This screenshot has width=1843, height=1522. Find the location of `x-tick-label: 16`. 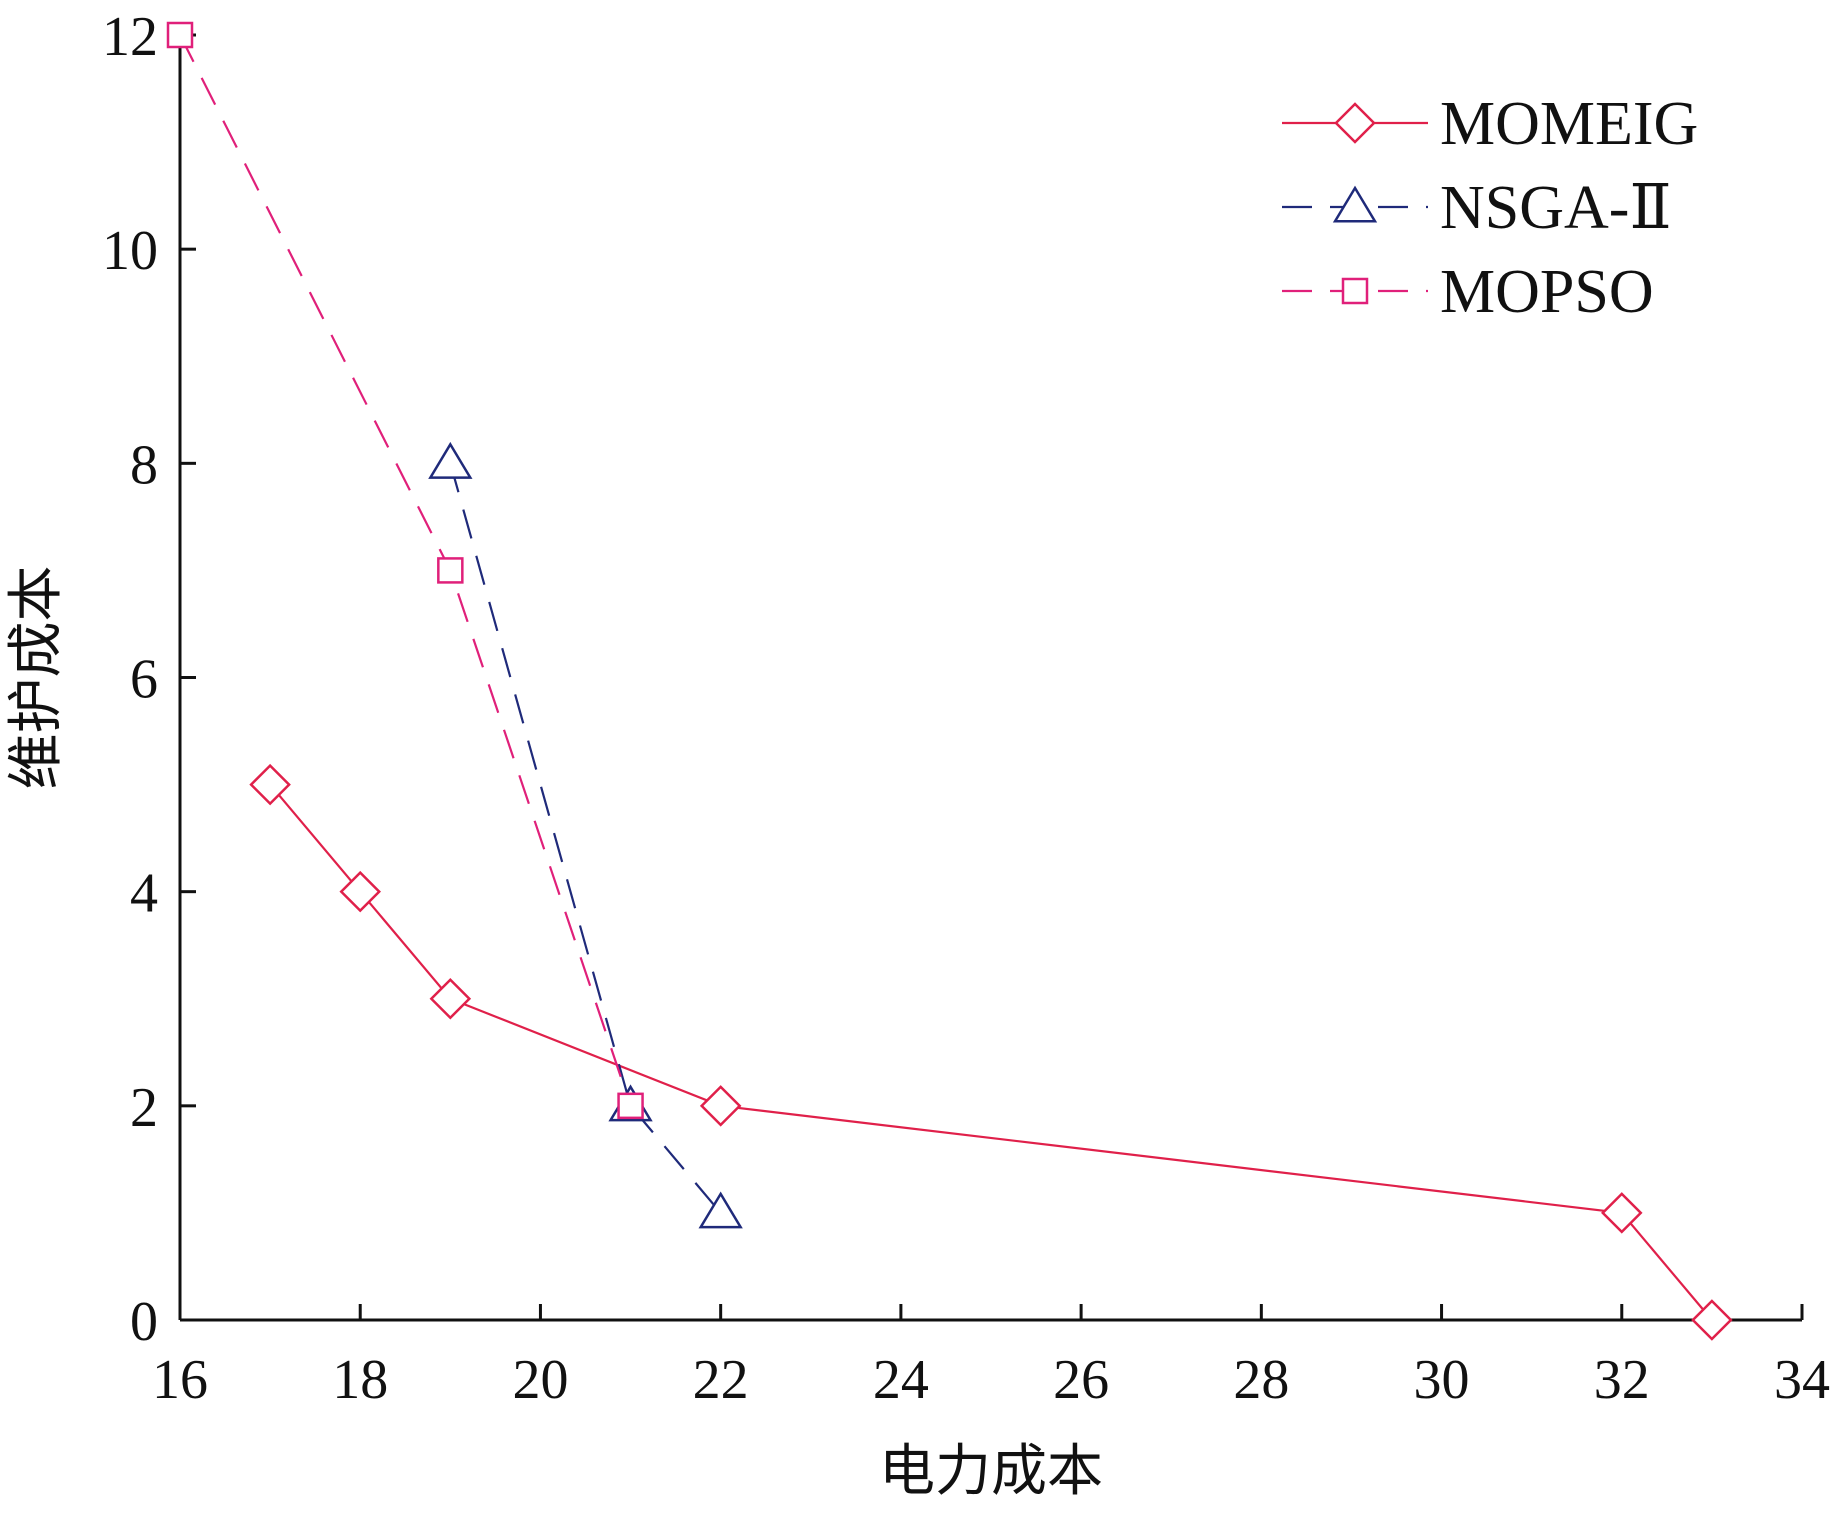

x-tick-label: 16 is located at coordinates (180, 1380).